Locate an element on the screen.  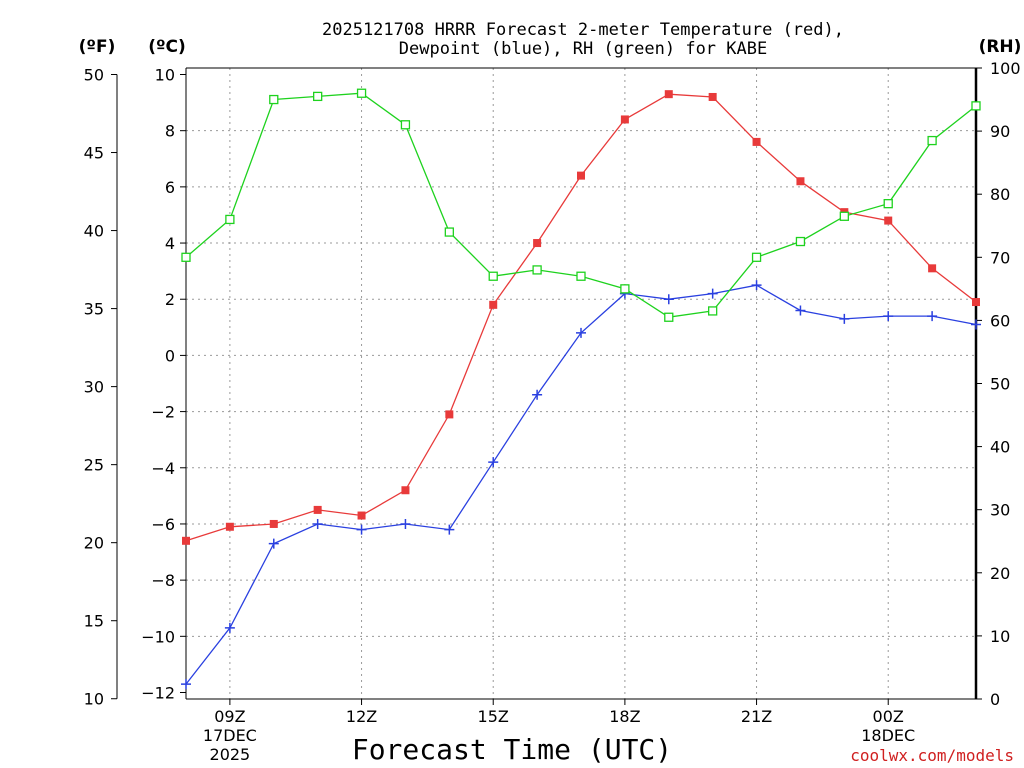
fahrenheit-tick-label: 50 is located at coordinates (94, 75).